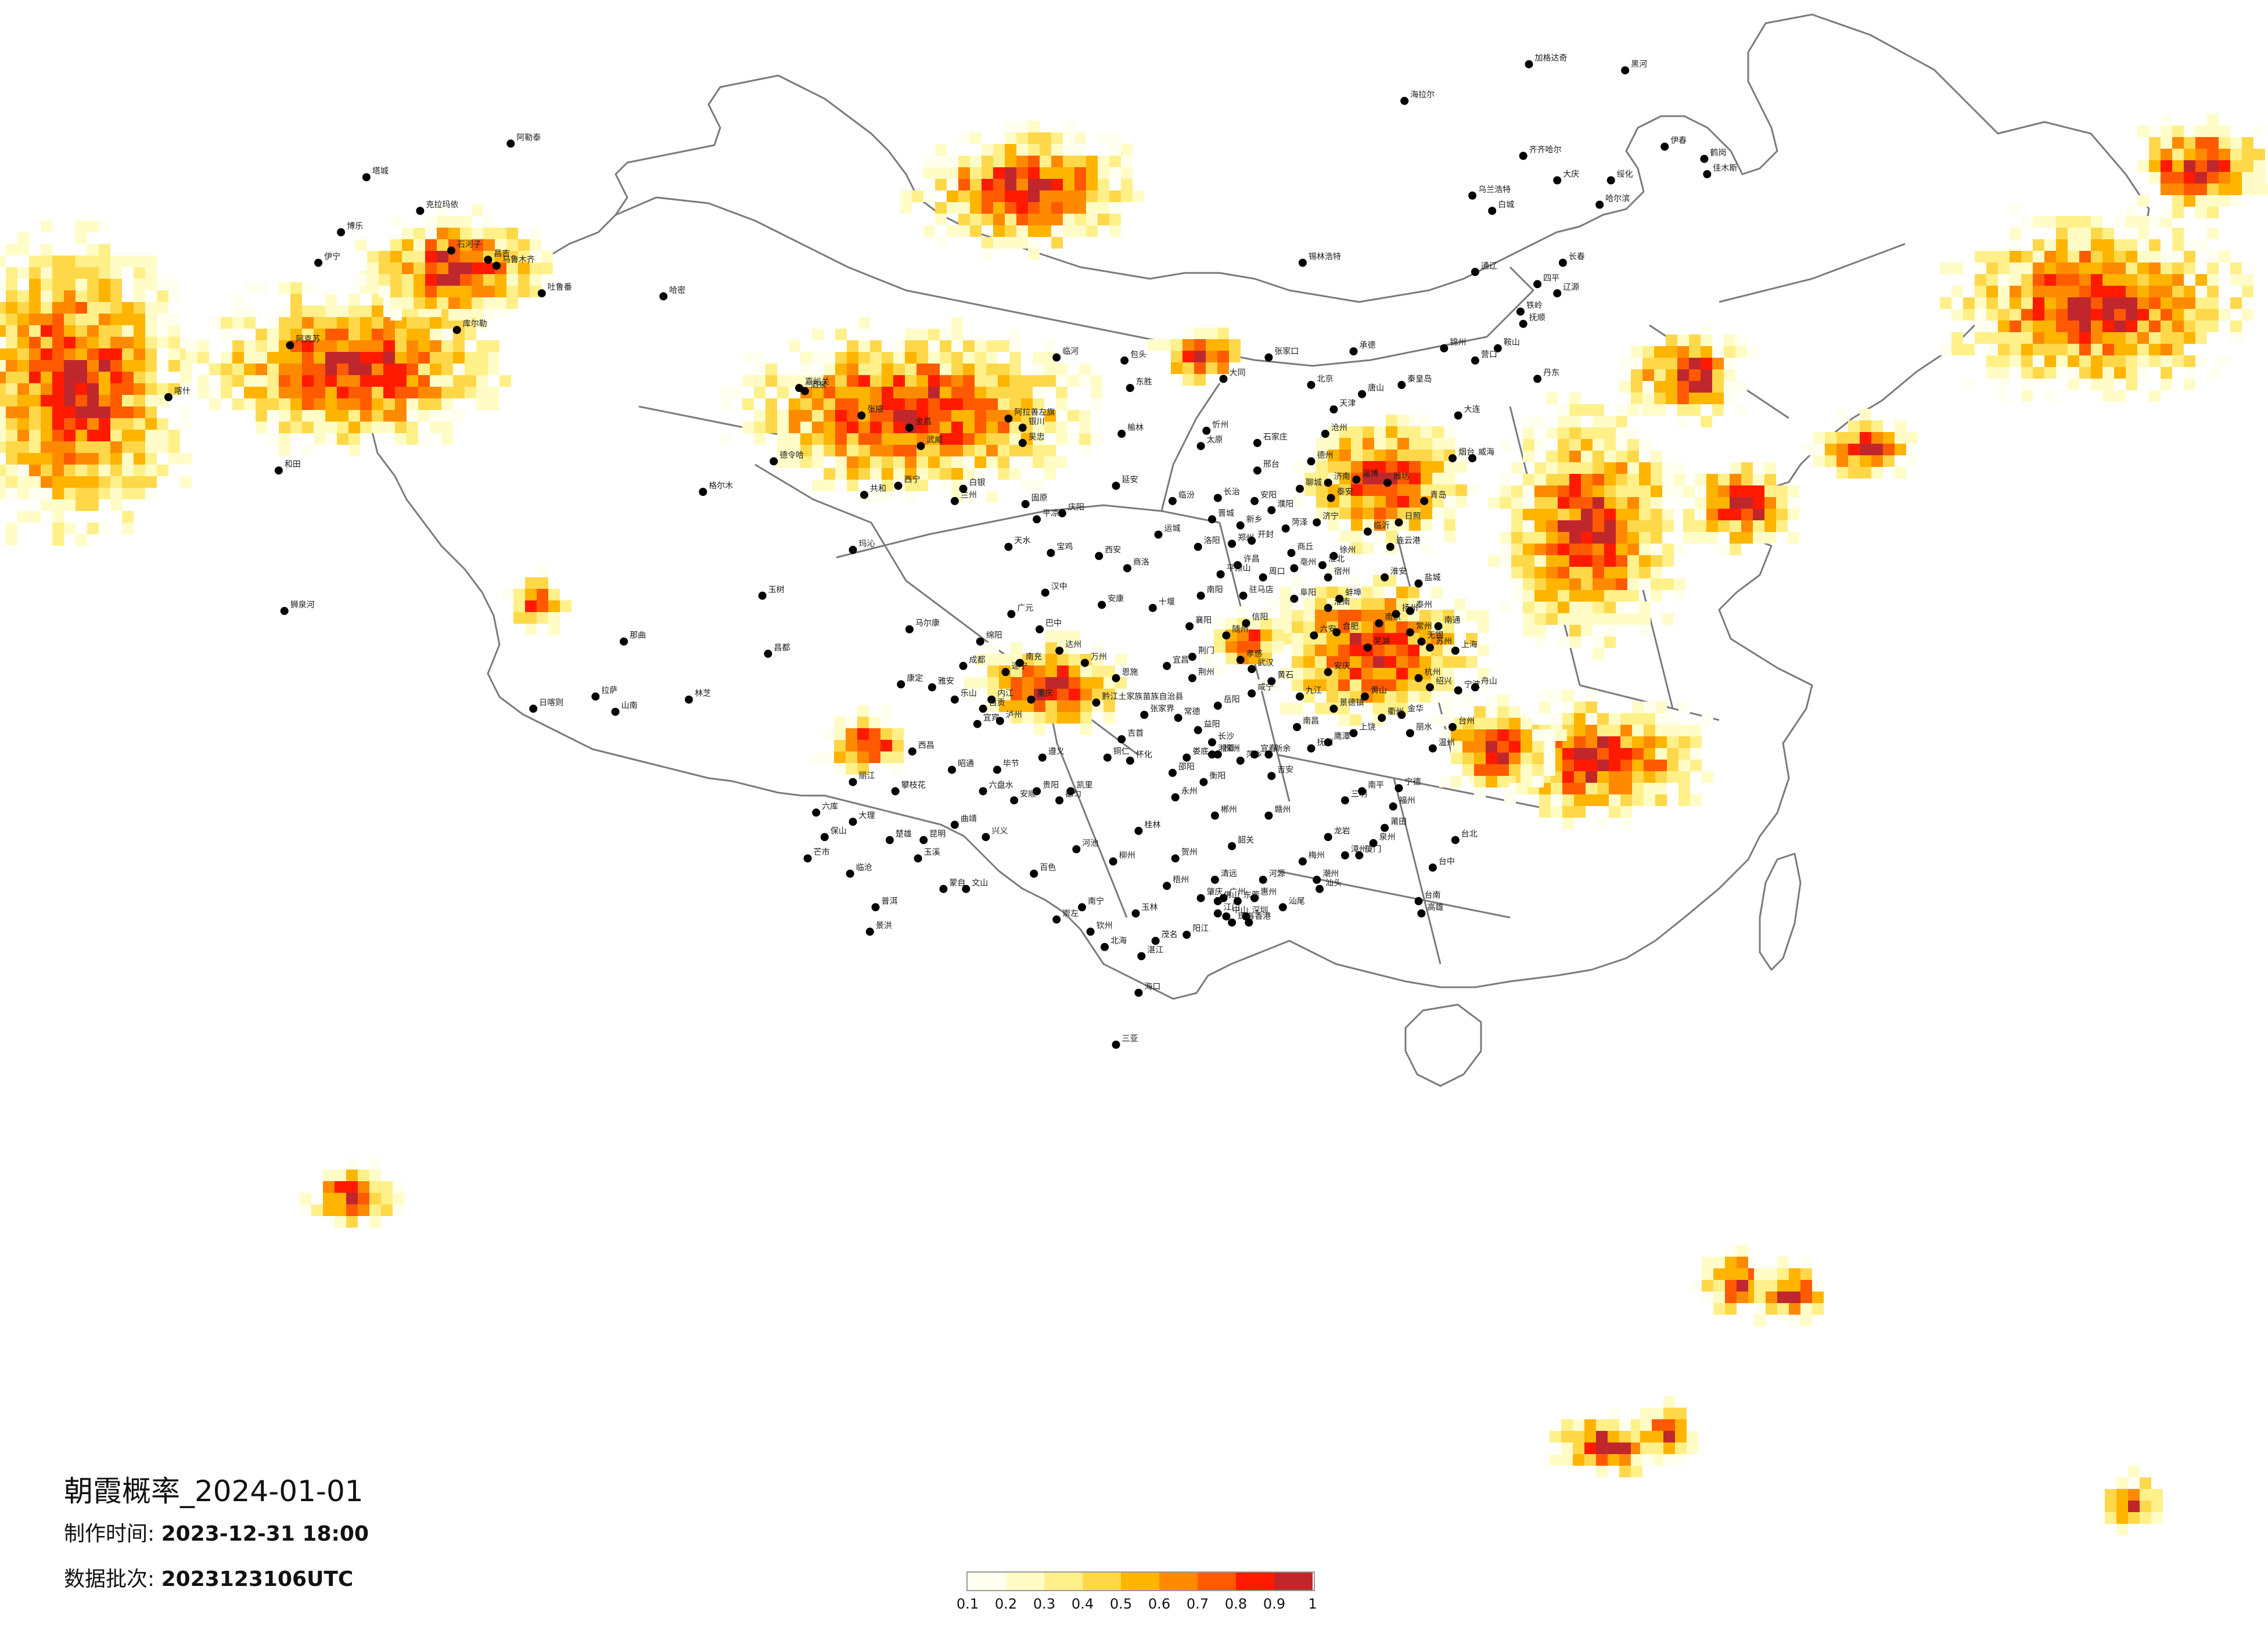  I want to click on city-marker: 南通, so click(1447, 623).